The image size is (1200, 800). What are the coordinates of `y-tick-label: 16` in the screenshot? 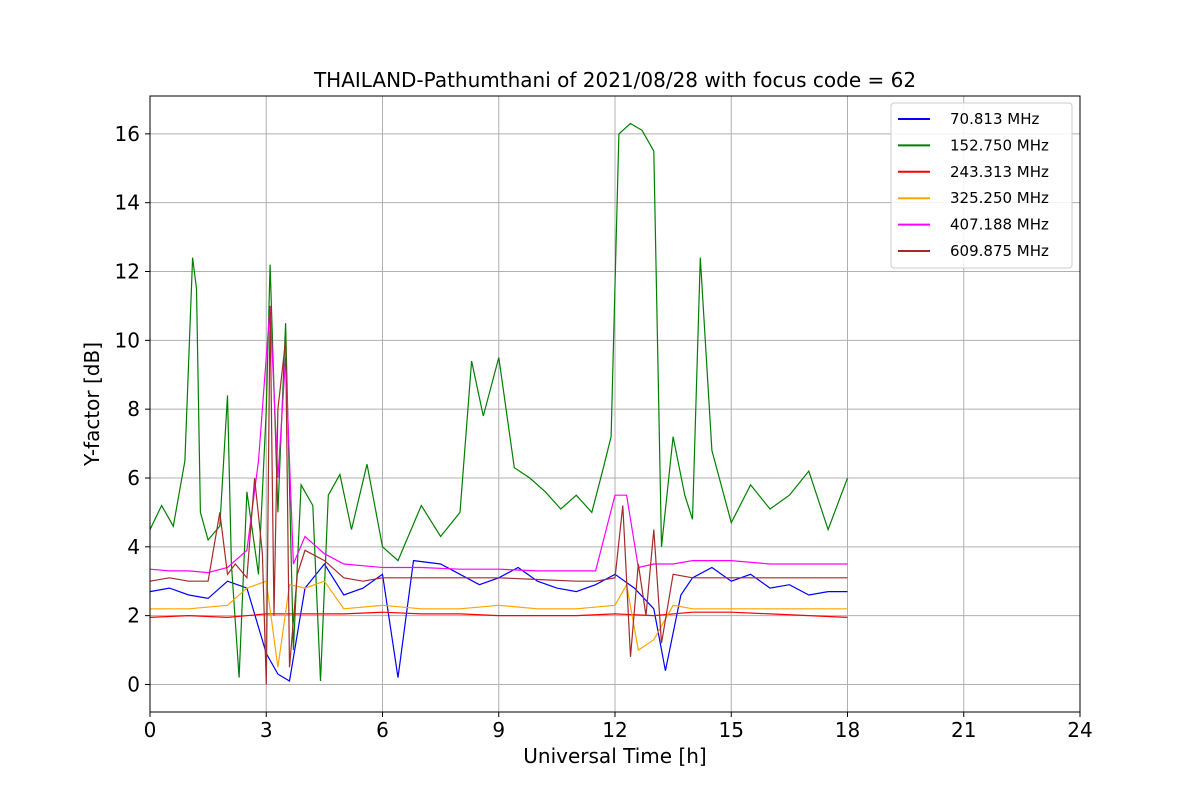 It's located at (127, 134).